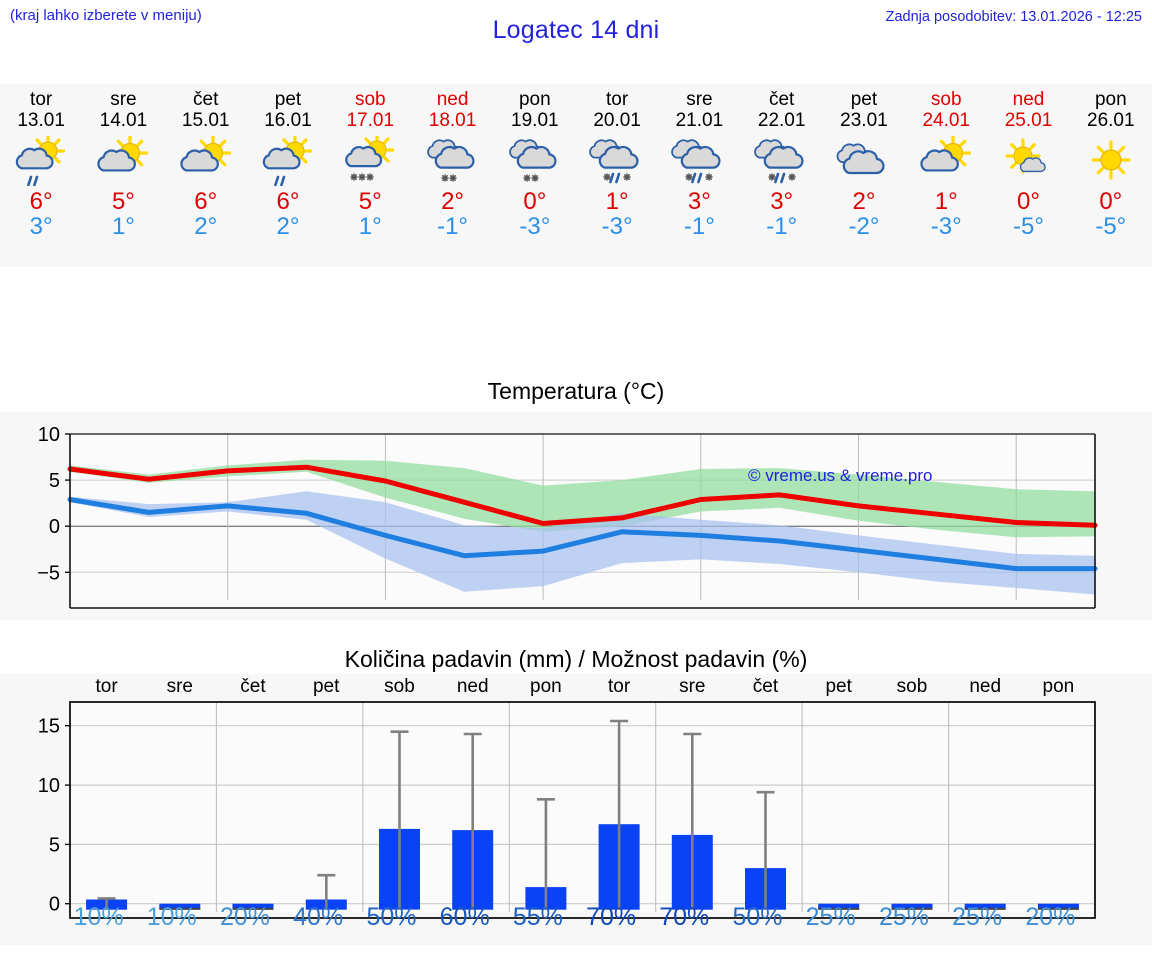  Describe the element at coordinates (453, 161) in the screenshot. I see `cloud-snow-icon` at that location.